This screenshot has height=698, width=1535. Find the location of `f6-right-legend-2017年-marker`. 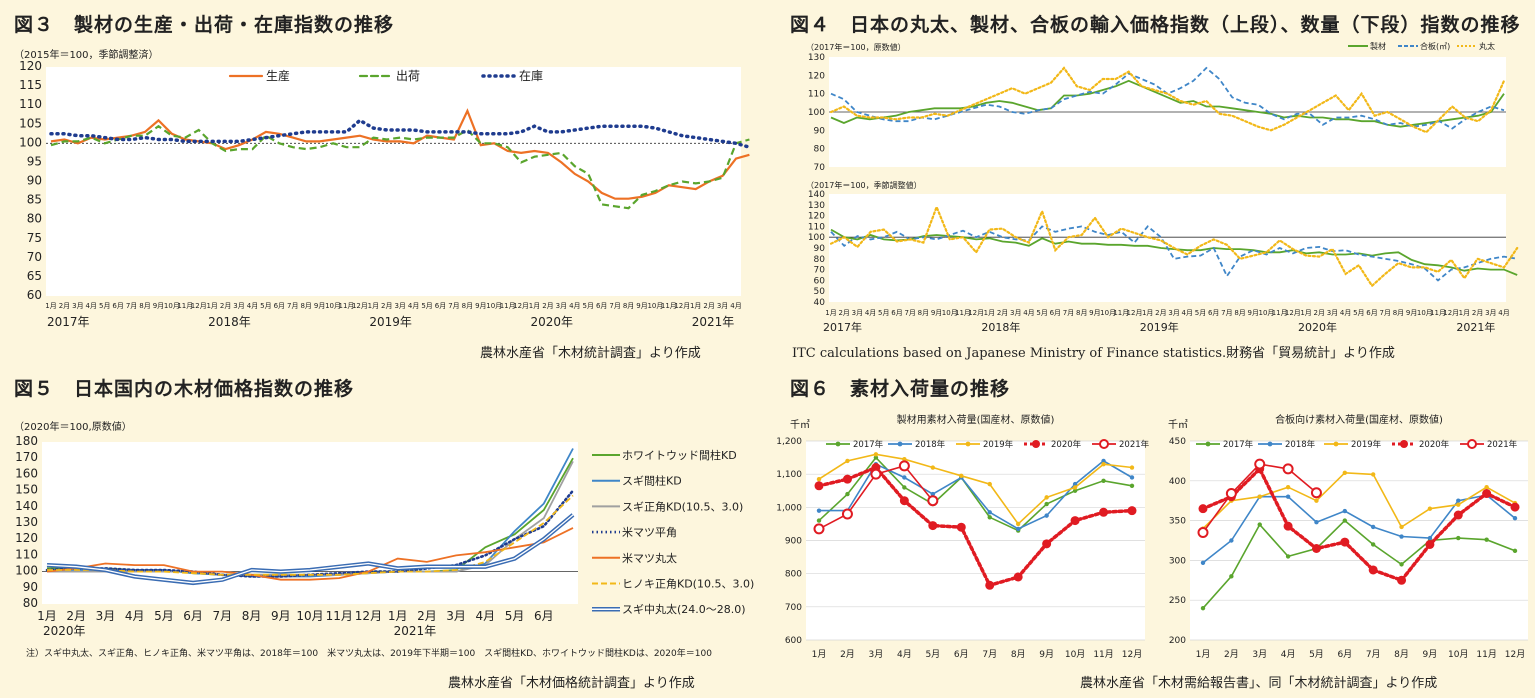

f6-right-legend-2017年-marker is located at coordinates (1208, 444).